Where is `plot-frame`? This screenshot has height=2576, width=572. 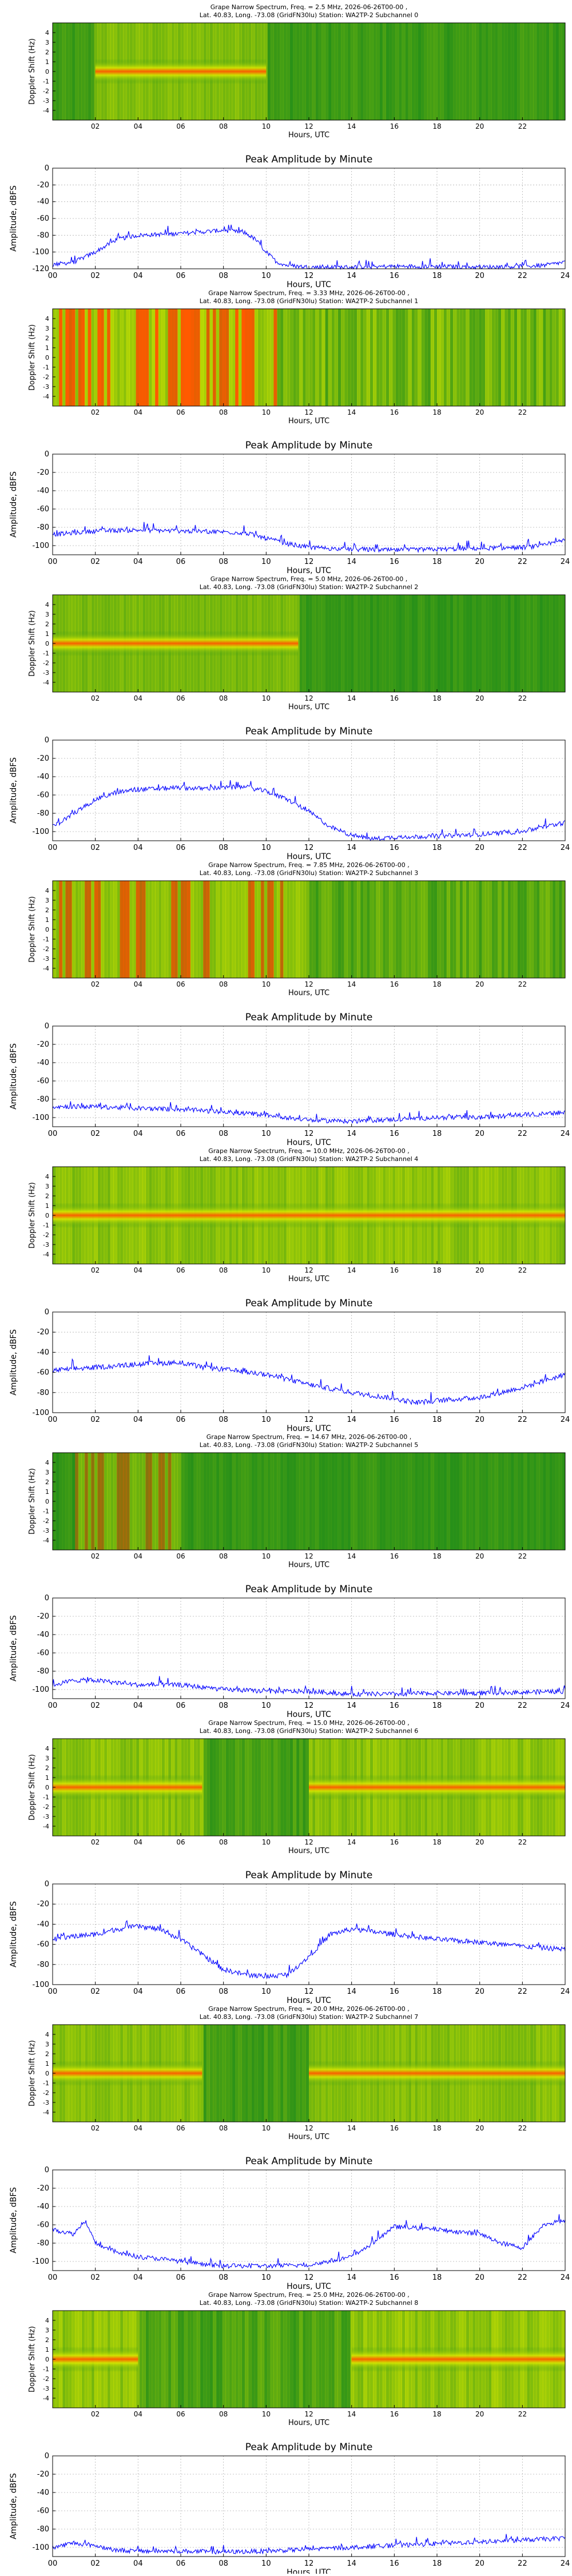
plot-frame is located at coordinates (309, 791).